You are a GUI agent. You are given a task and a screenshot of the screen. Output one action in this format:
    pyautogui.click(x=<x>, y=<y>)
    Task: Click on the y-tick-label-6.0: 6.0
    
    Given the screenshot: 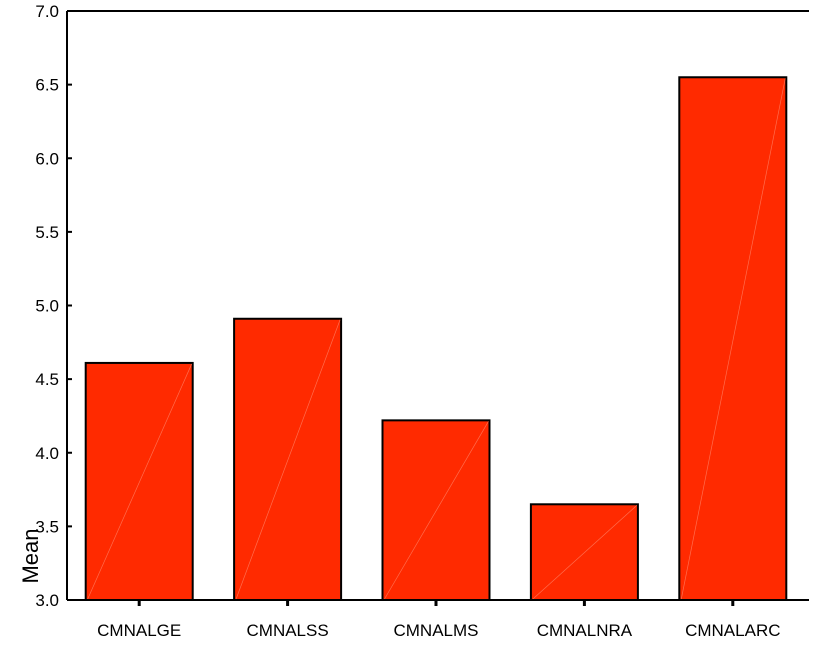 What is the action you would take?
    pyautogui.click(x=47, y=158)
    